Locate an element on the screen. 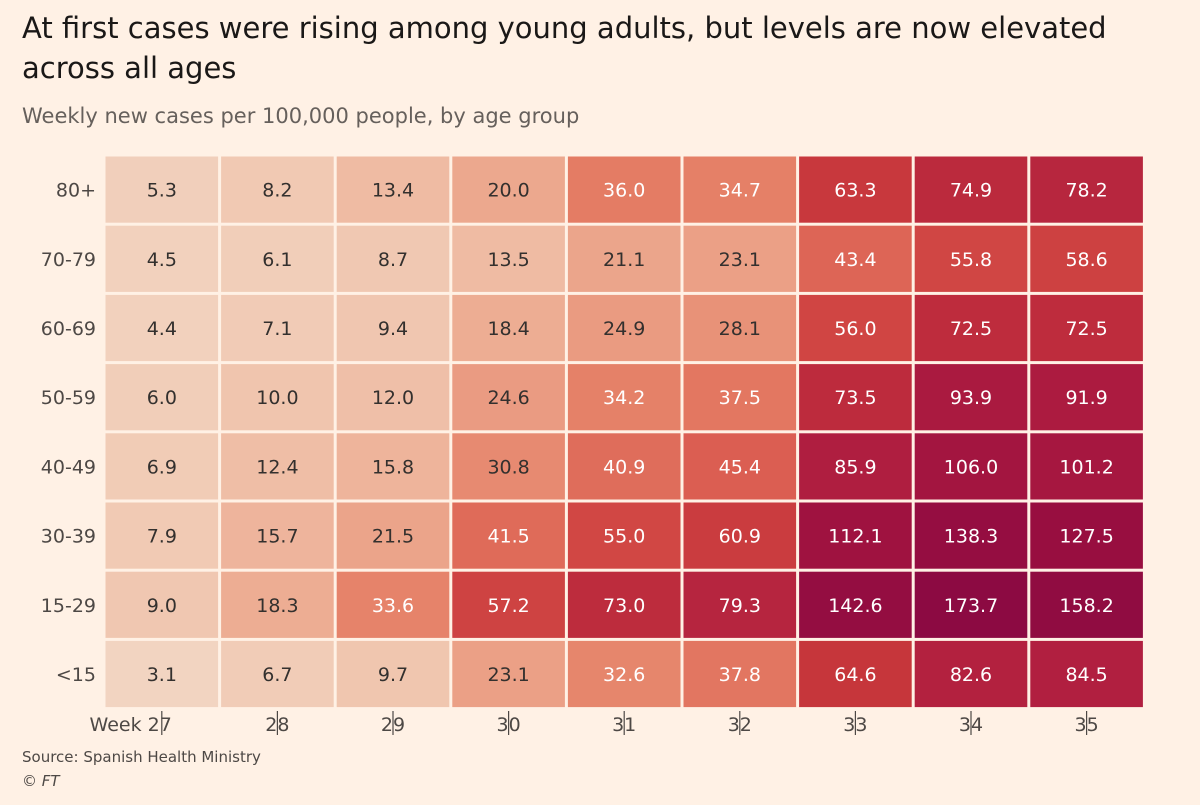  cell-value: 112.1 is located at coordinates (855, 537).